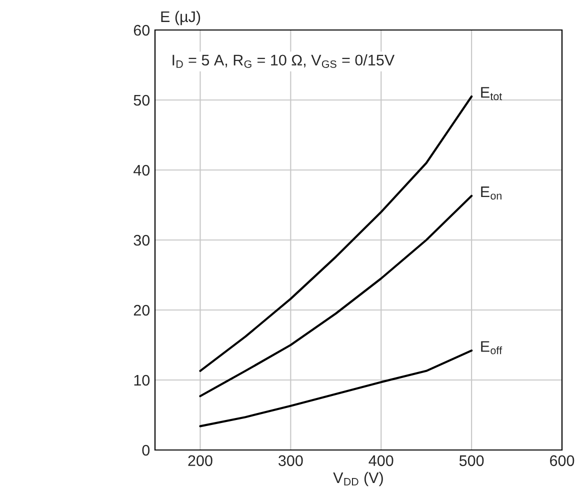 This screenshot has height=502, width=576. I want to click on x-tick-label: 400, so click(381, 460).